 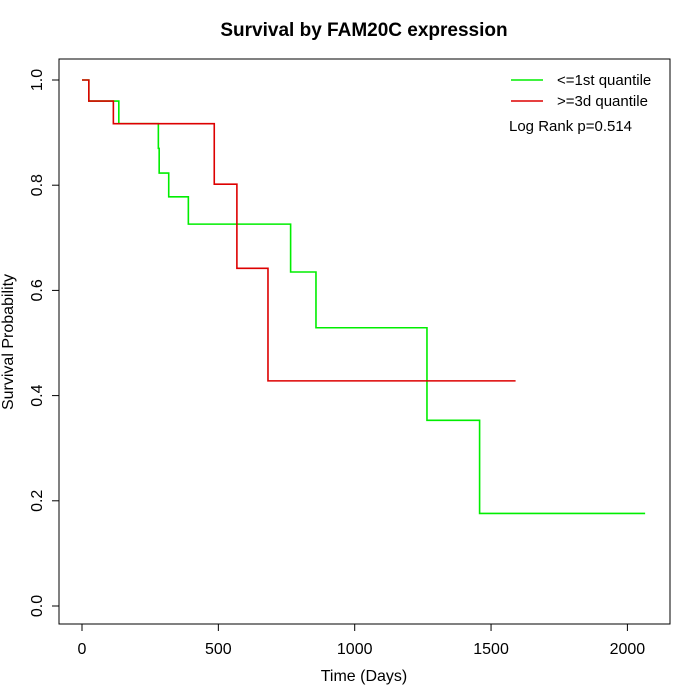 What do you see at coordinates (602, 101) in the screenshot?
I see `legend-label-2: >=3d quantile` at bounding box center [602, 101].